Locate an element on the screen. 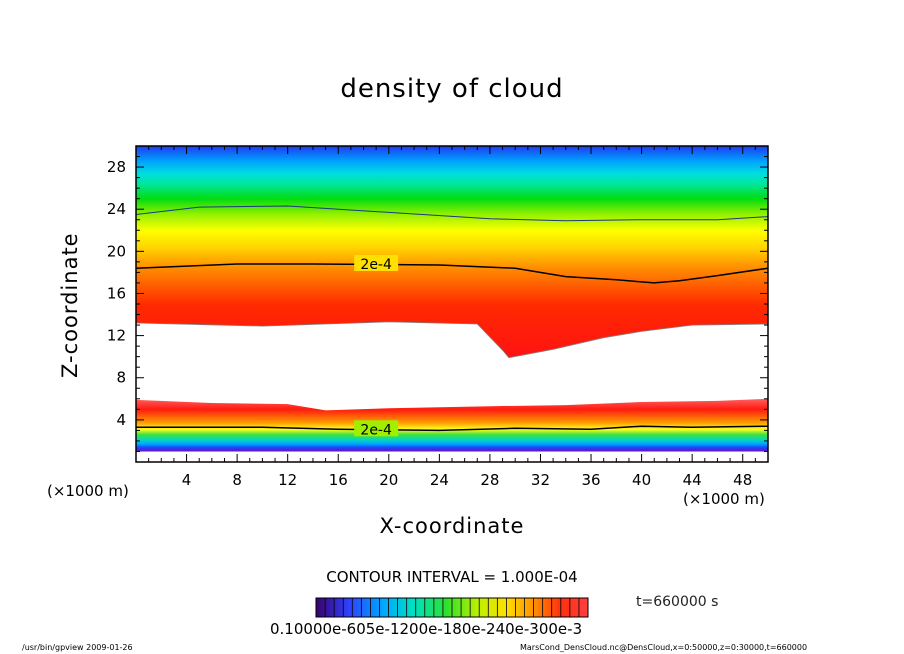 Image resolution: width=904 pixels, height=654 pixels. y-axis-label: Z-coordinate is located at coordinates (70, 305).